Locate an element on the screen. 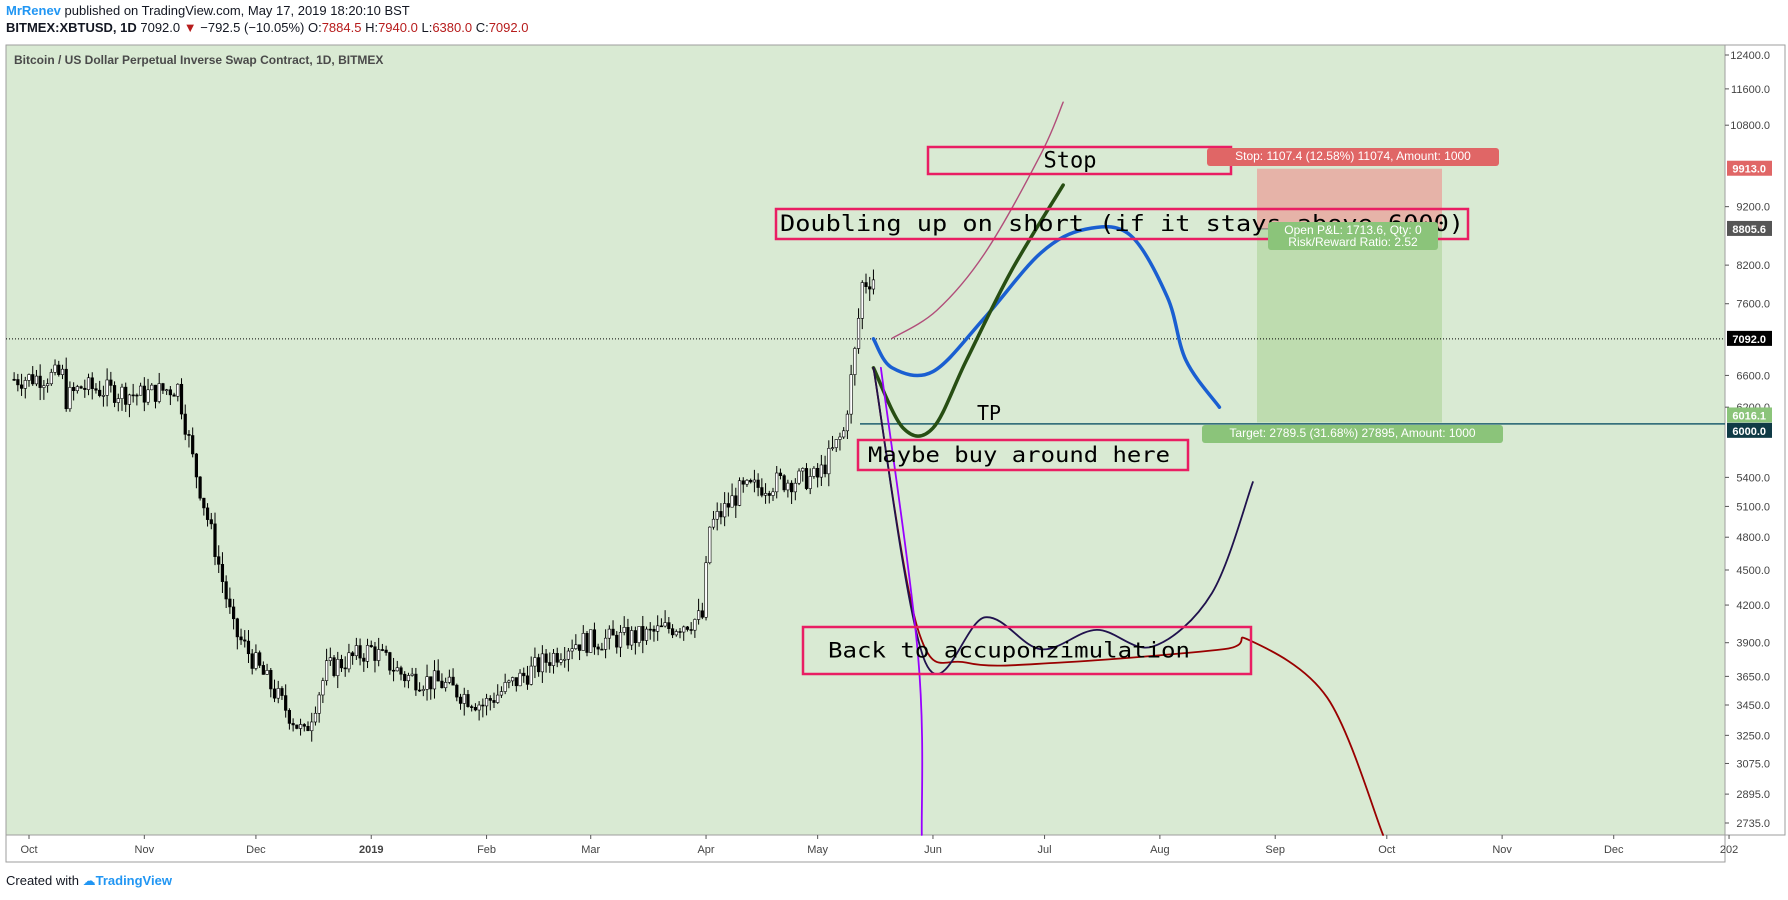 This screenshot has height=900, width=1788. change-value: −792.5 (−10.05%) is located at coordinates (252, 27).